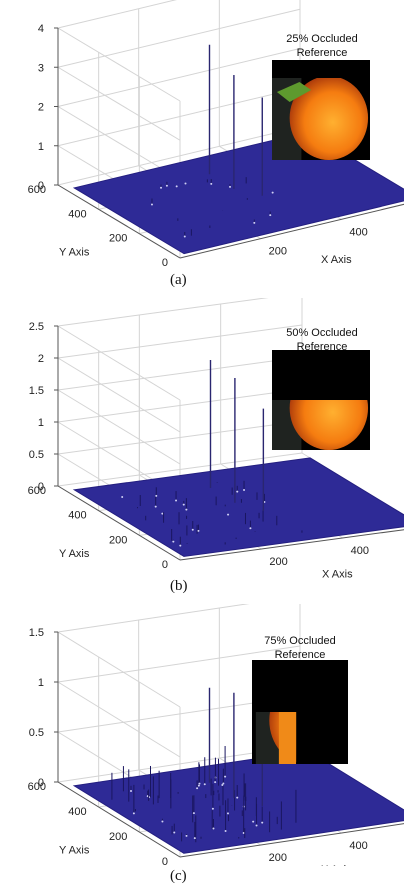 This screenshot has width=404, height=892. Describe the element at coordinates (36, 327) in the screenshot. I see `z-tick-label: 2.5` at that location.